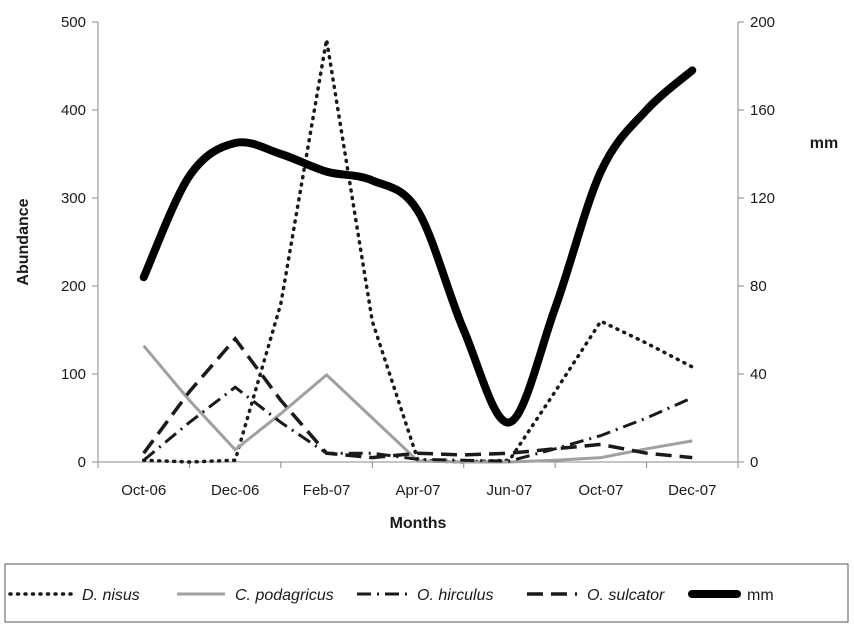 Image resolution: width=854 pixels, height=628 pixels. Describe the element at coordinates (762, 22) in the screenshot. I see `y2-tick-label: 200` at that location.